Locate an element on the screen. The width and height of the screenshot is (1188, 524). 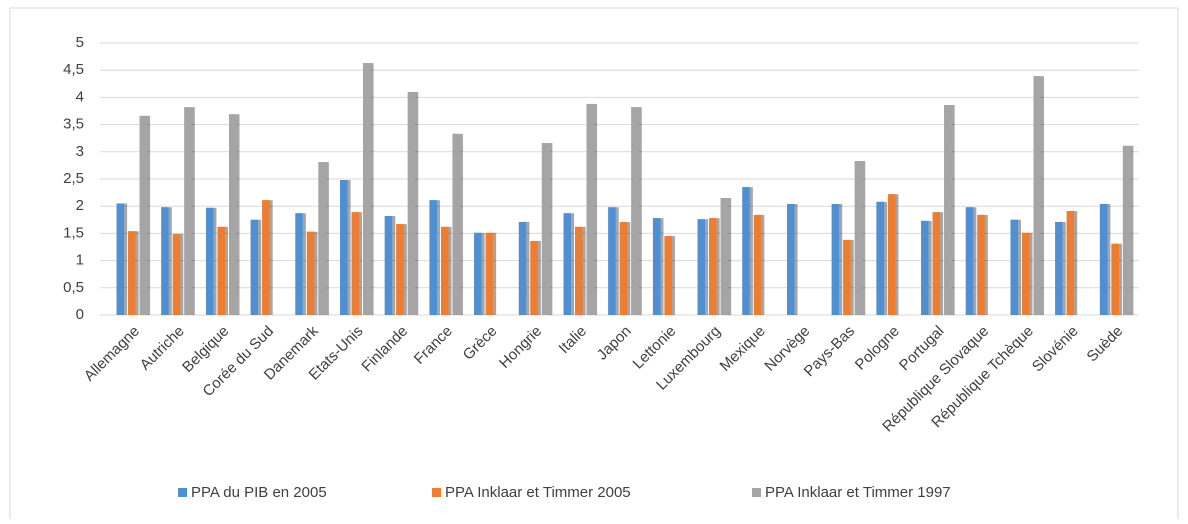
y-tick-label: 1 is located at coordinates (80, 260).